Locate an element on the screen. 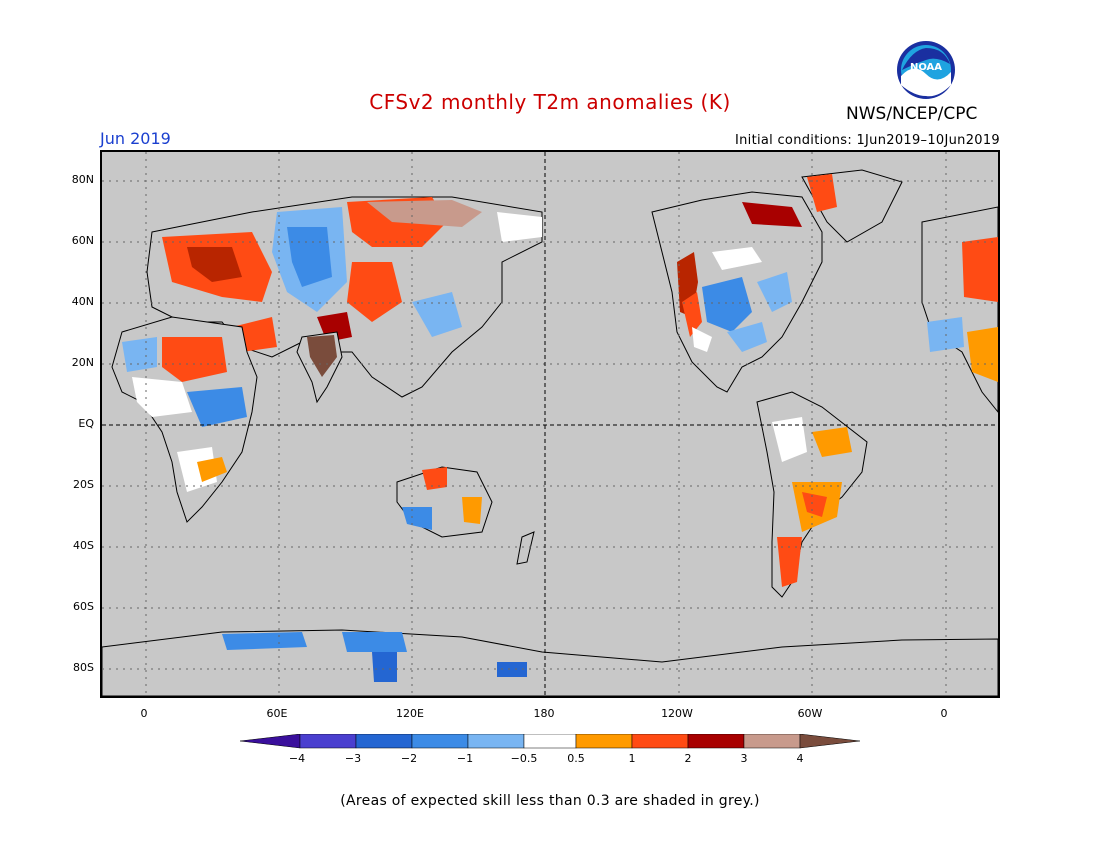 This screenshot has width=1100, height=850. lat-label: 40S is located at coordinates (83, 545).